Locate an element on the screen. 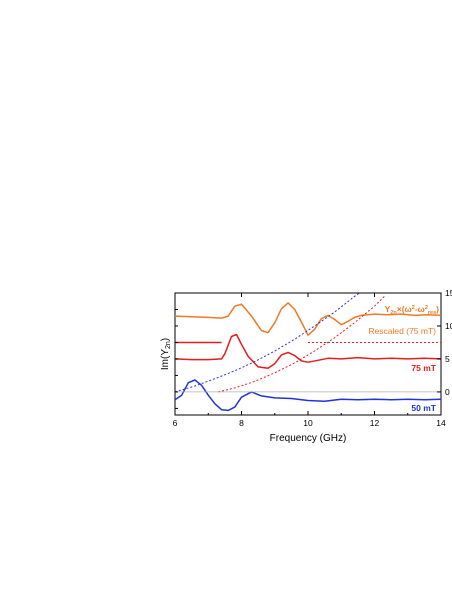  series-line-4-blue-dotted is located at coordinates (268, 343).